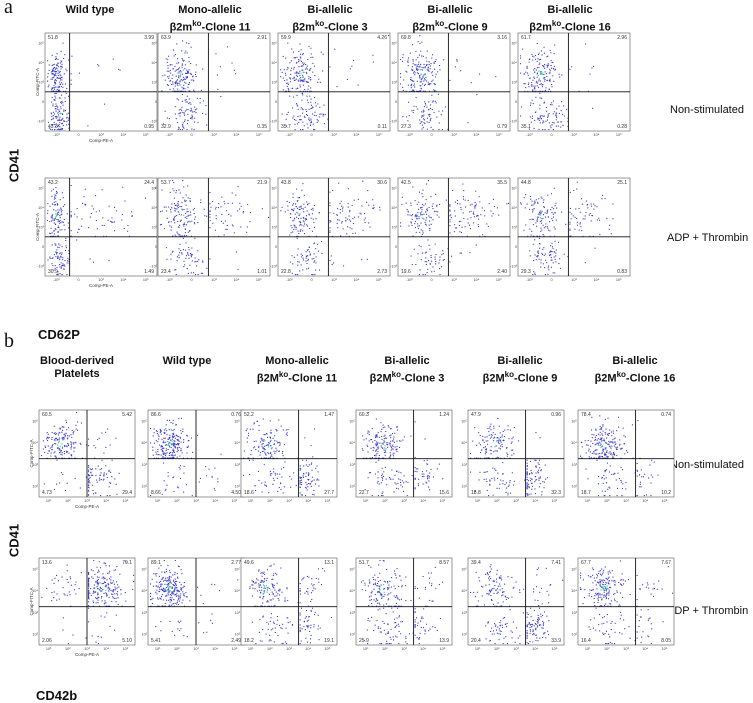  What do you see at coordinates (53, 127) in the screenshot?
I see `quadrant-percent: 43.3` at bounding box center [53, 127].